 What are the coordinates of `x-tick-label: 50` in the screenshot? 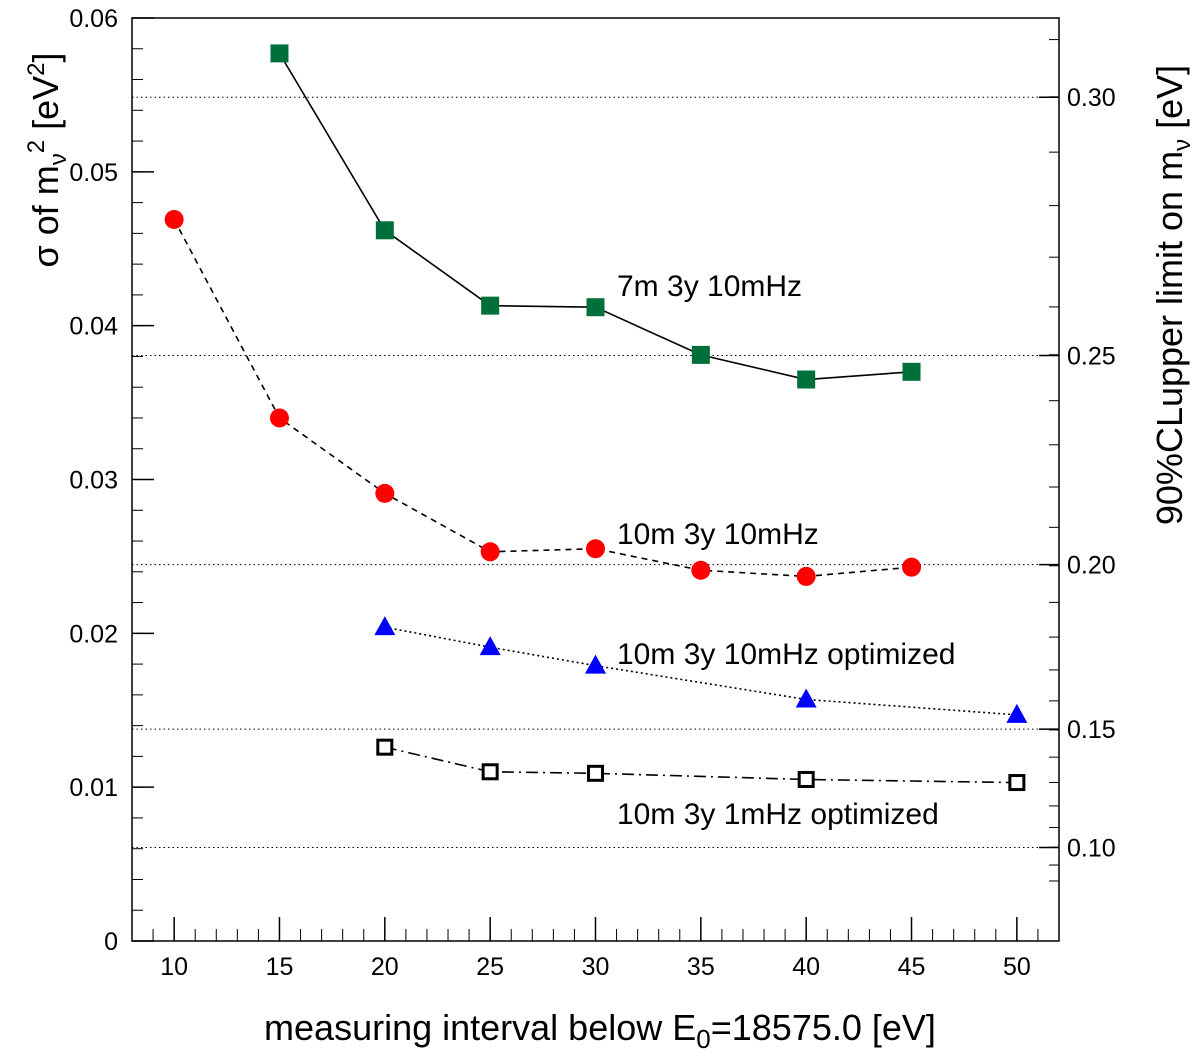 It's located at (1017, 967).